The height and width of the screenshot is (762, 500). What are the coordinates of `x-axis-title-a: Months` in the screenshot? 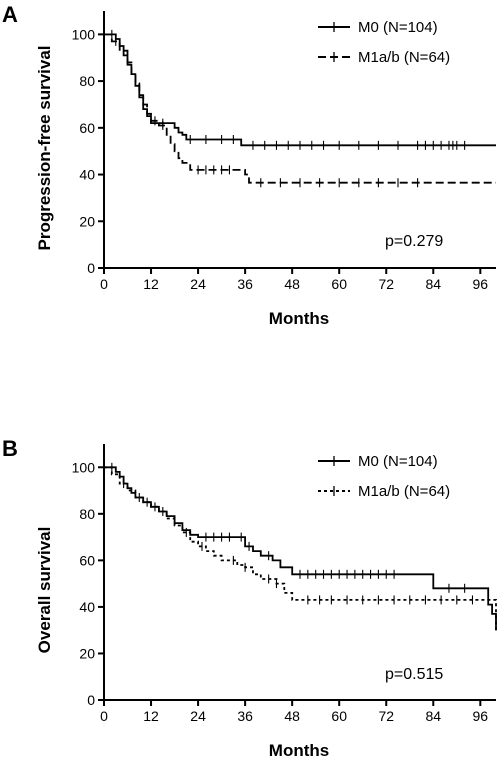 It's located at (299, 318).